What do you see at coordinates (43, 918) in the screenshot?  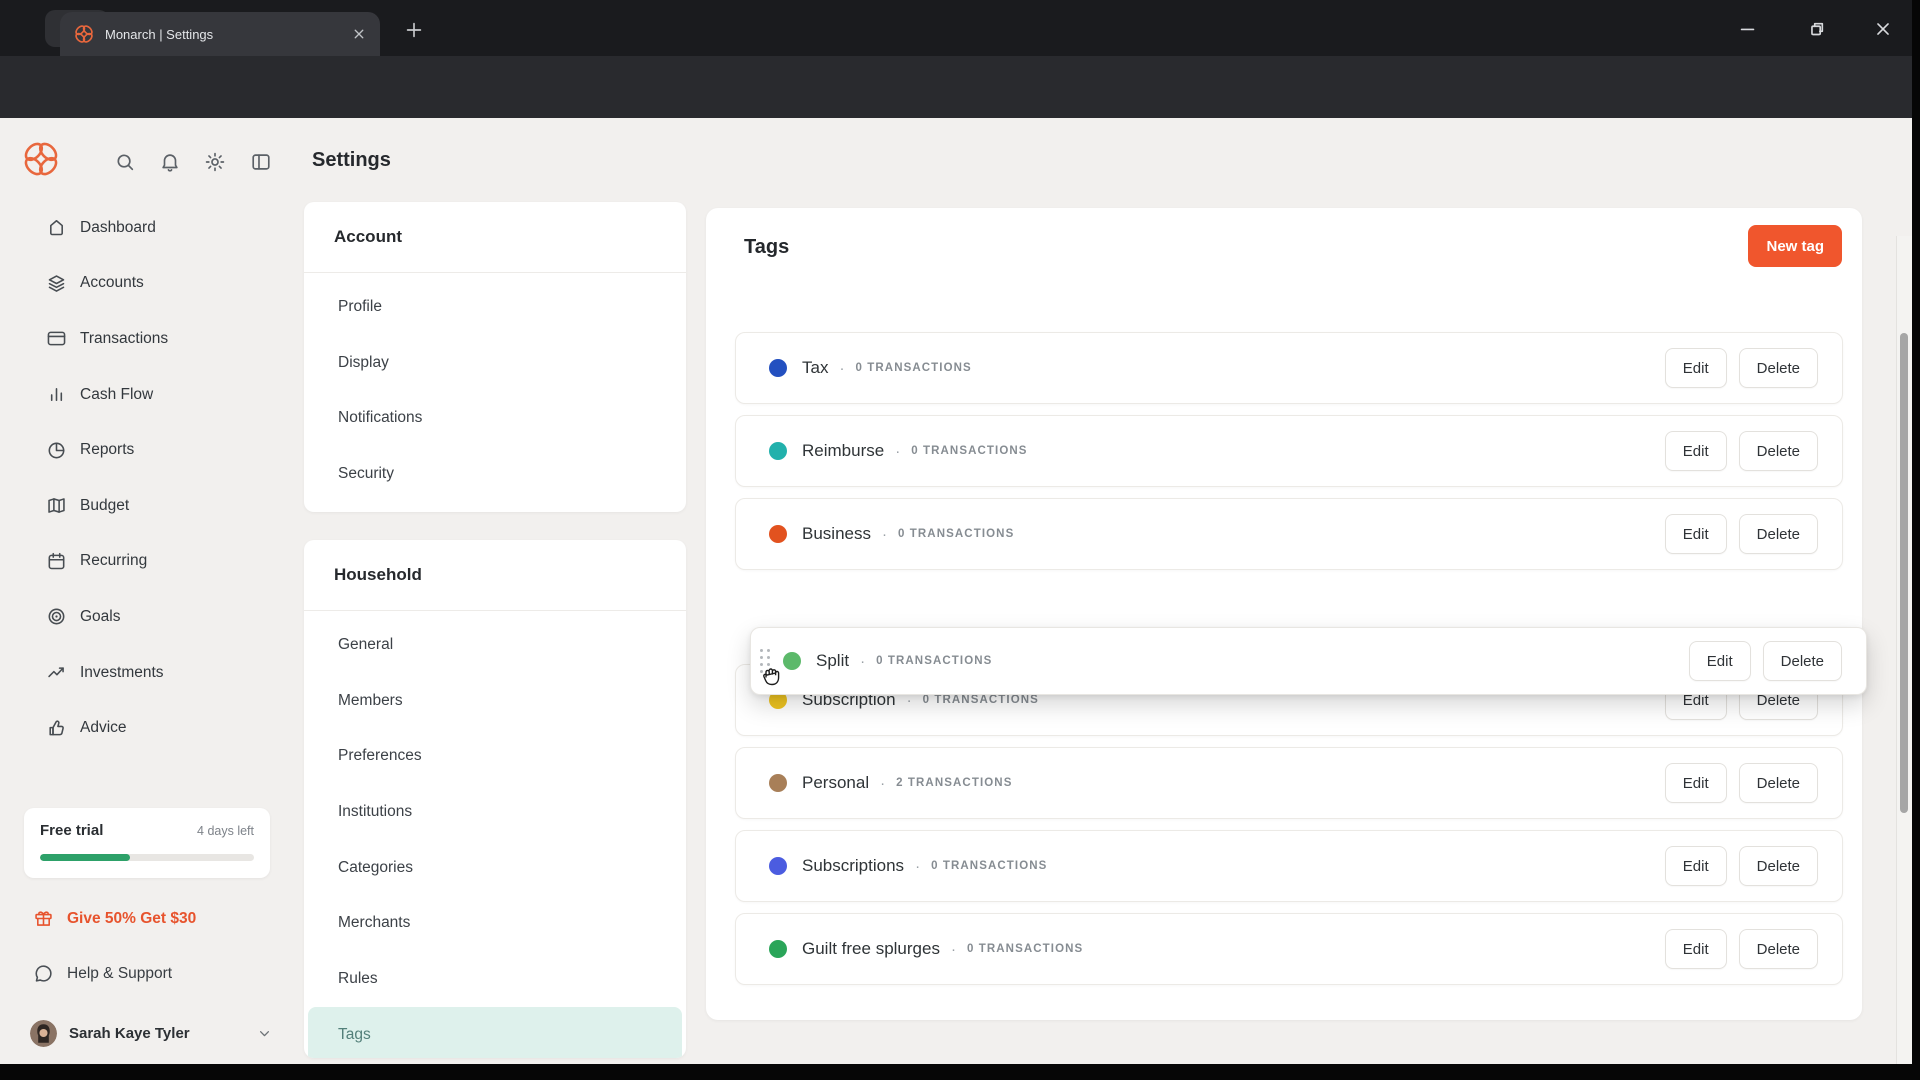 I see `gift-icon` at bounding box center [43, 918].